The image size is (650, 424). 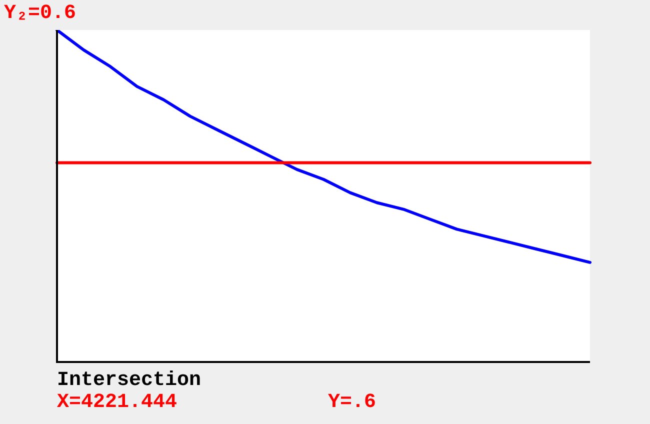 I want to click on text: Intersection, so click(x=129, y=380).